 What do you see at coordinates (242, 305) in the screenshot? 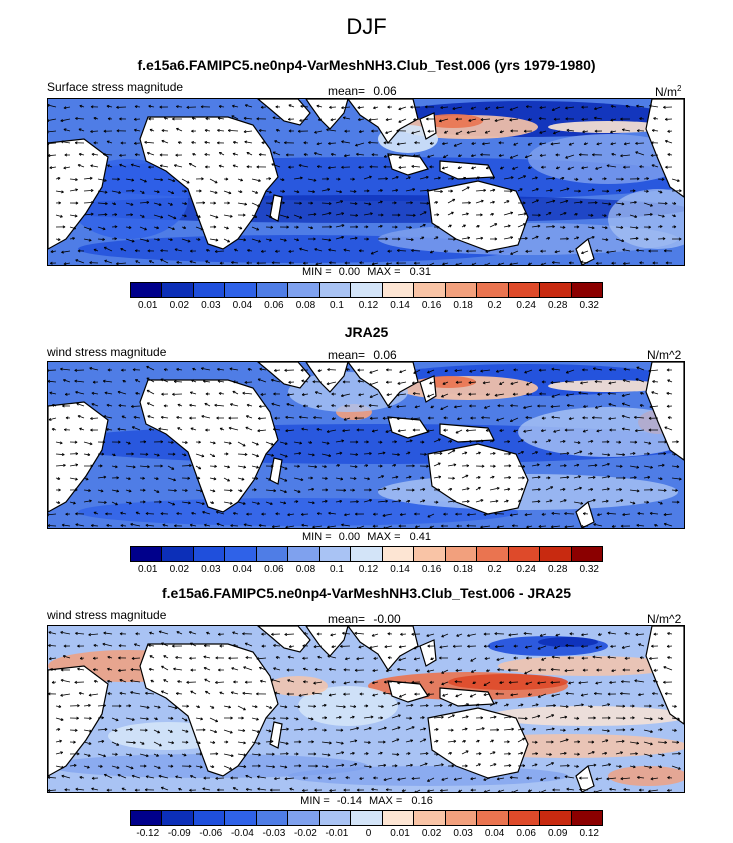
I see `colorbar-tick-label: 0.04` at bounding box center [242, 305].